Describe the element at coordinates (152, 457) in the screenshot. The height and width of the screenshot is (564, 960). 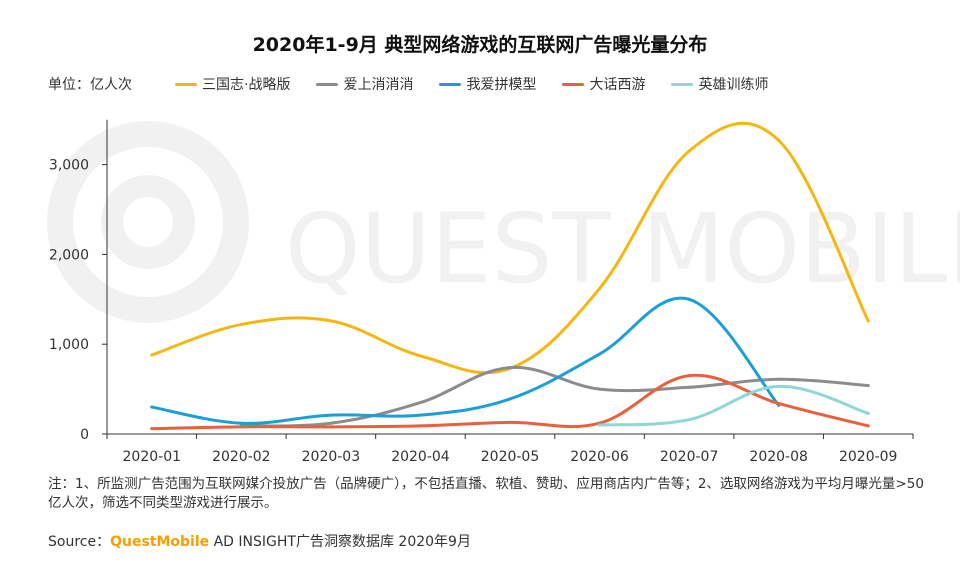
I see `x-tick-label: 2020-01` at that location.